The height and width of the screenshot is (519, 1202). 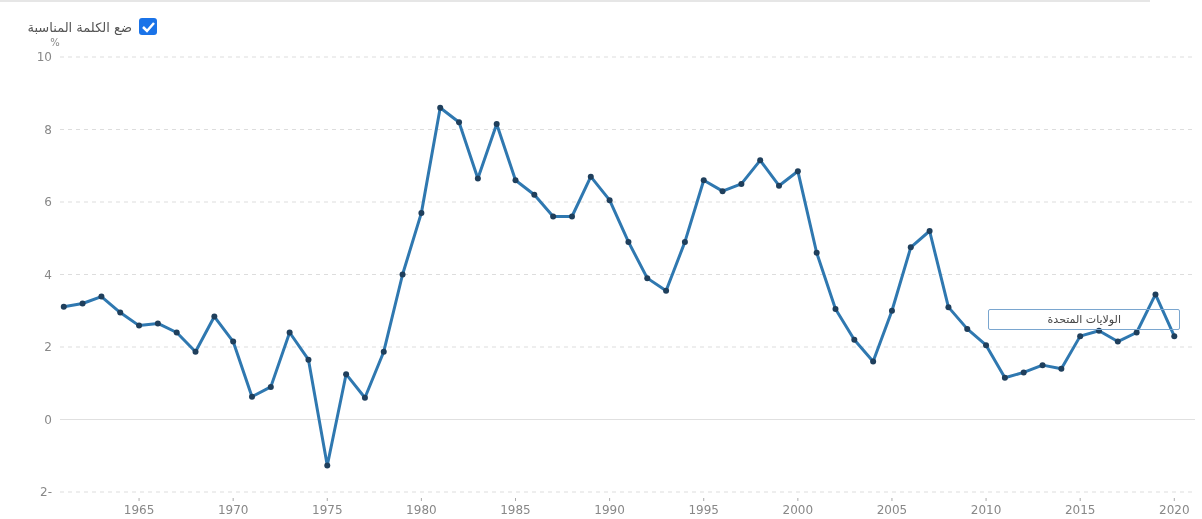 I want to click on y-tick-label: 2-, so click(x=46, y=492).